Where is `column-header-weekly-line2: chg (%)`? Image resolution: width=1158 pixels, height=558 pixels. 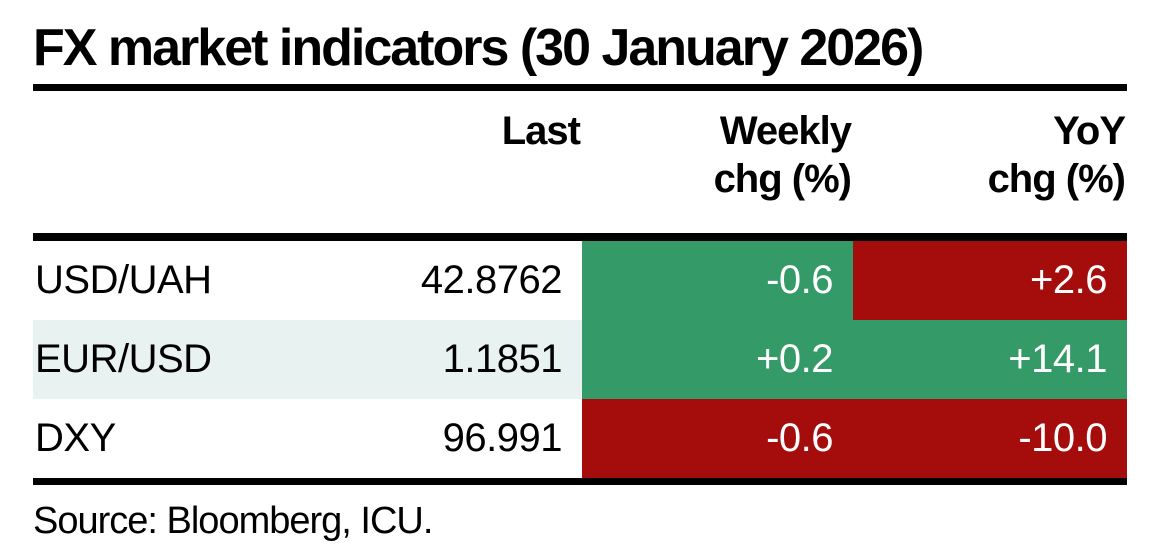 column-header-weekly-line2: chg (%) is located at coordinates (782, 179).